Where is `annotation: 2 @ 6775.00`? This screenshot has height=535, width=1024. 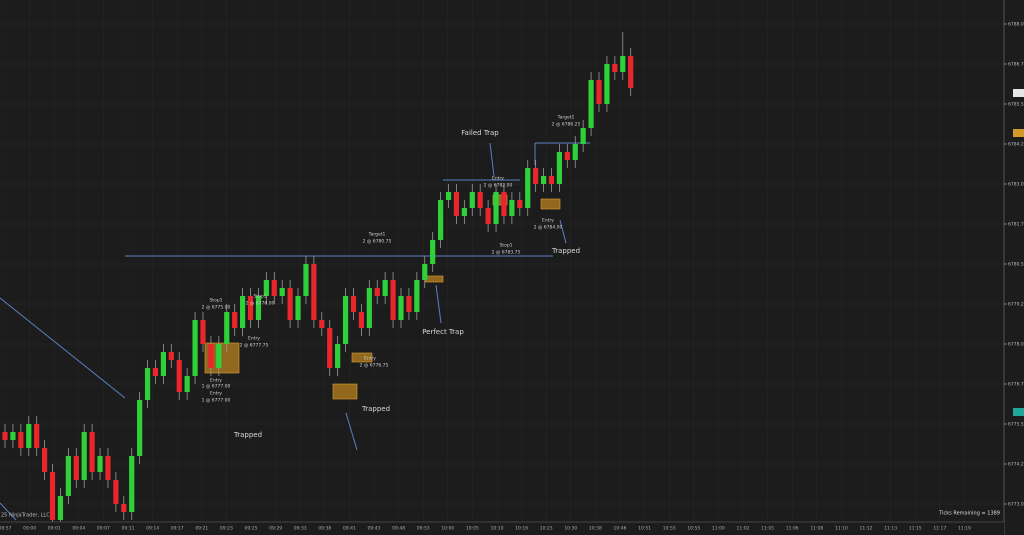
annotation: 2 @ 6775.00 is located at coordinates (216, 308).